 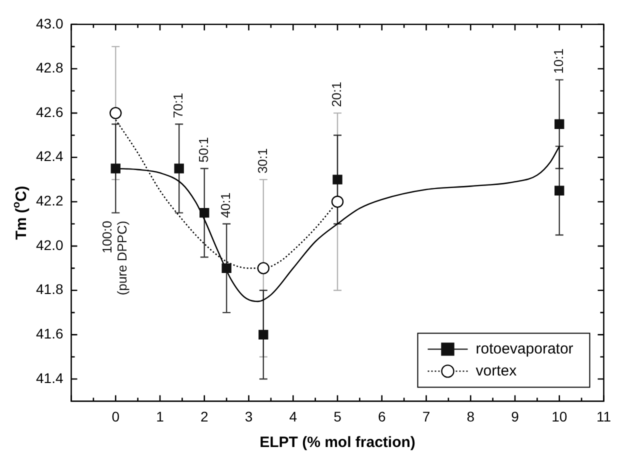 What do you see at coordinates (50, 244) in the screenshot?
I see `y-tick-label: 42.0` at bounding box center [50, 244].